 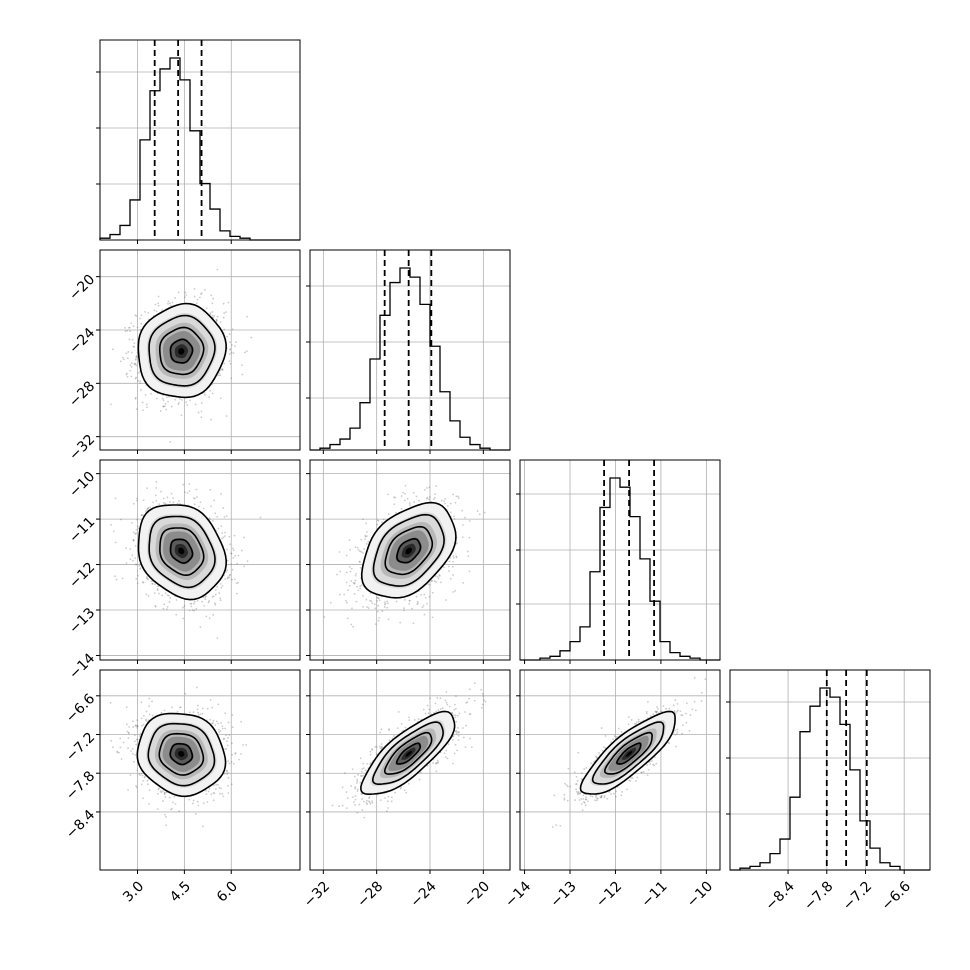 I want to click on x-tick-label: −8.4, so click(x=779, y=895).